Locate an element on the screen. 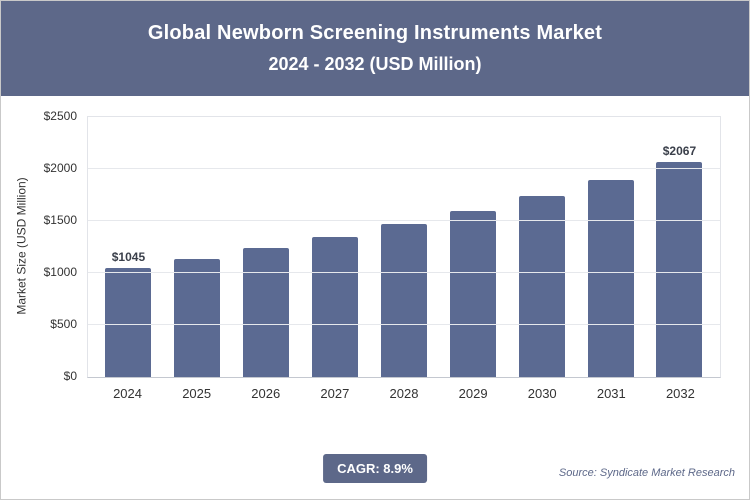 The height and width of the screenshot is (500, 750). y-axis-title-wrap: Market Size (USD Million) is located at coordinates (22, 246).